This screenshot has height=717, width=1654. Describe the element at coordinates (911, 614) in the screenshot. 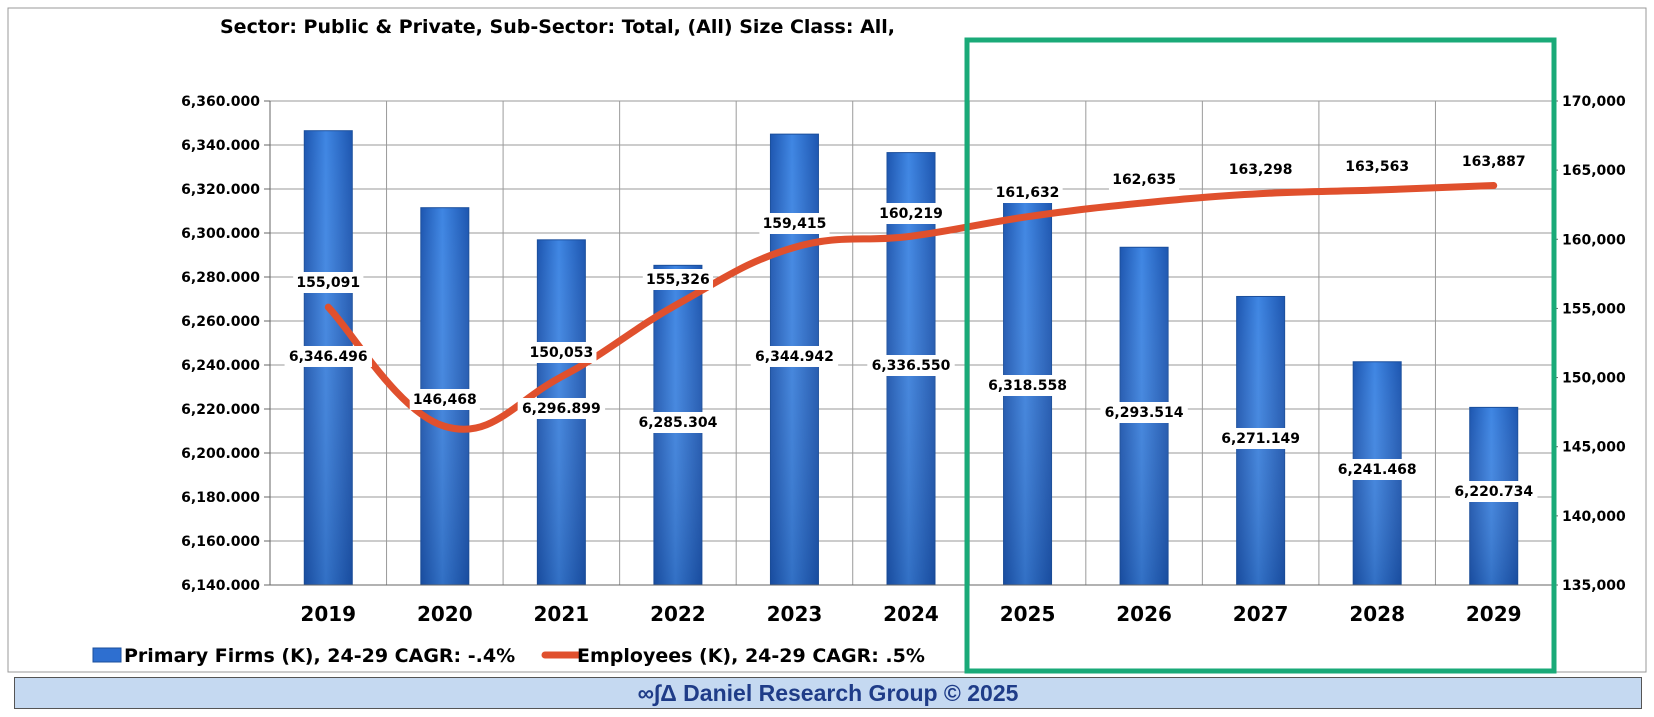

I see `x-tick-label: 2024` at that location.